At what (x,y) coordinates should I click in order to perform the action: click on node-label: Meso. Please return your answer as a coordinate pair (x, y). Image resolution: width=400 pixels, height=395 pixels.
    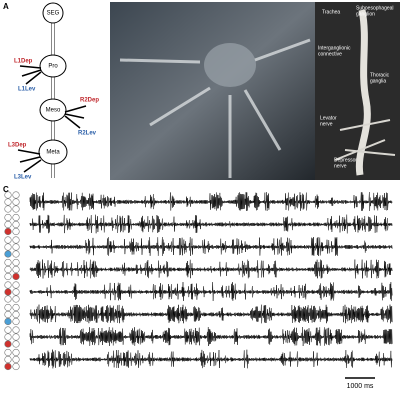
    Looking at the image, I should click on (53, 111).